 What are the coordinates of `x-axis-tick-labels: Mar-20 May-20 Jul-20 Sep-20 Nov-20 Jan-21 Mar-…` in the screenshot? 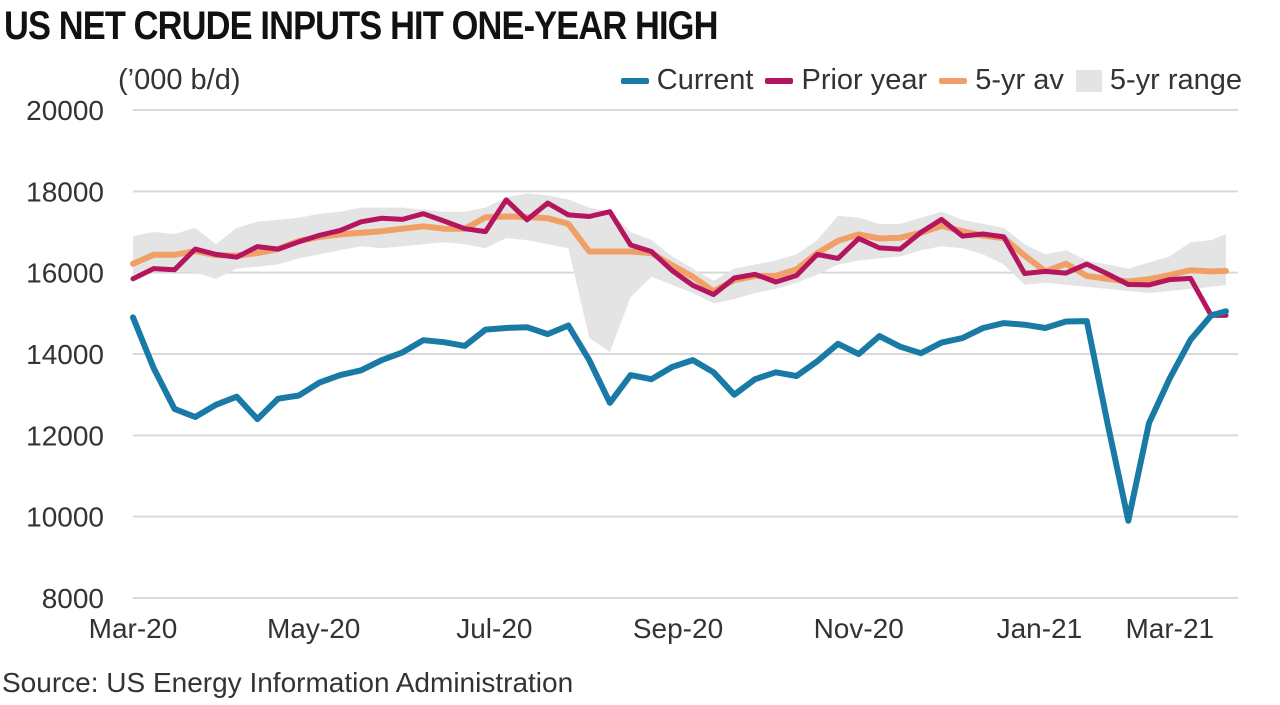 It's located at (652, 628).